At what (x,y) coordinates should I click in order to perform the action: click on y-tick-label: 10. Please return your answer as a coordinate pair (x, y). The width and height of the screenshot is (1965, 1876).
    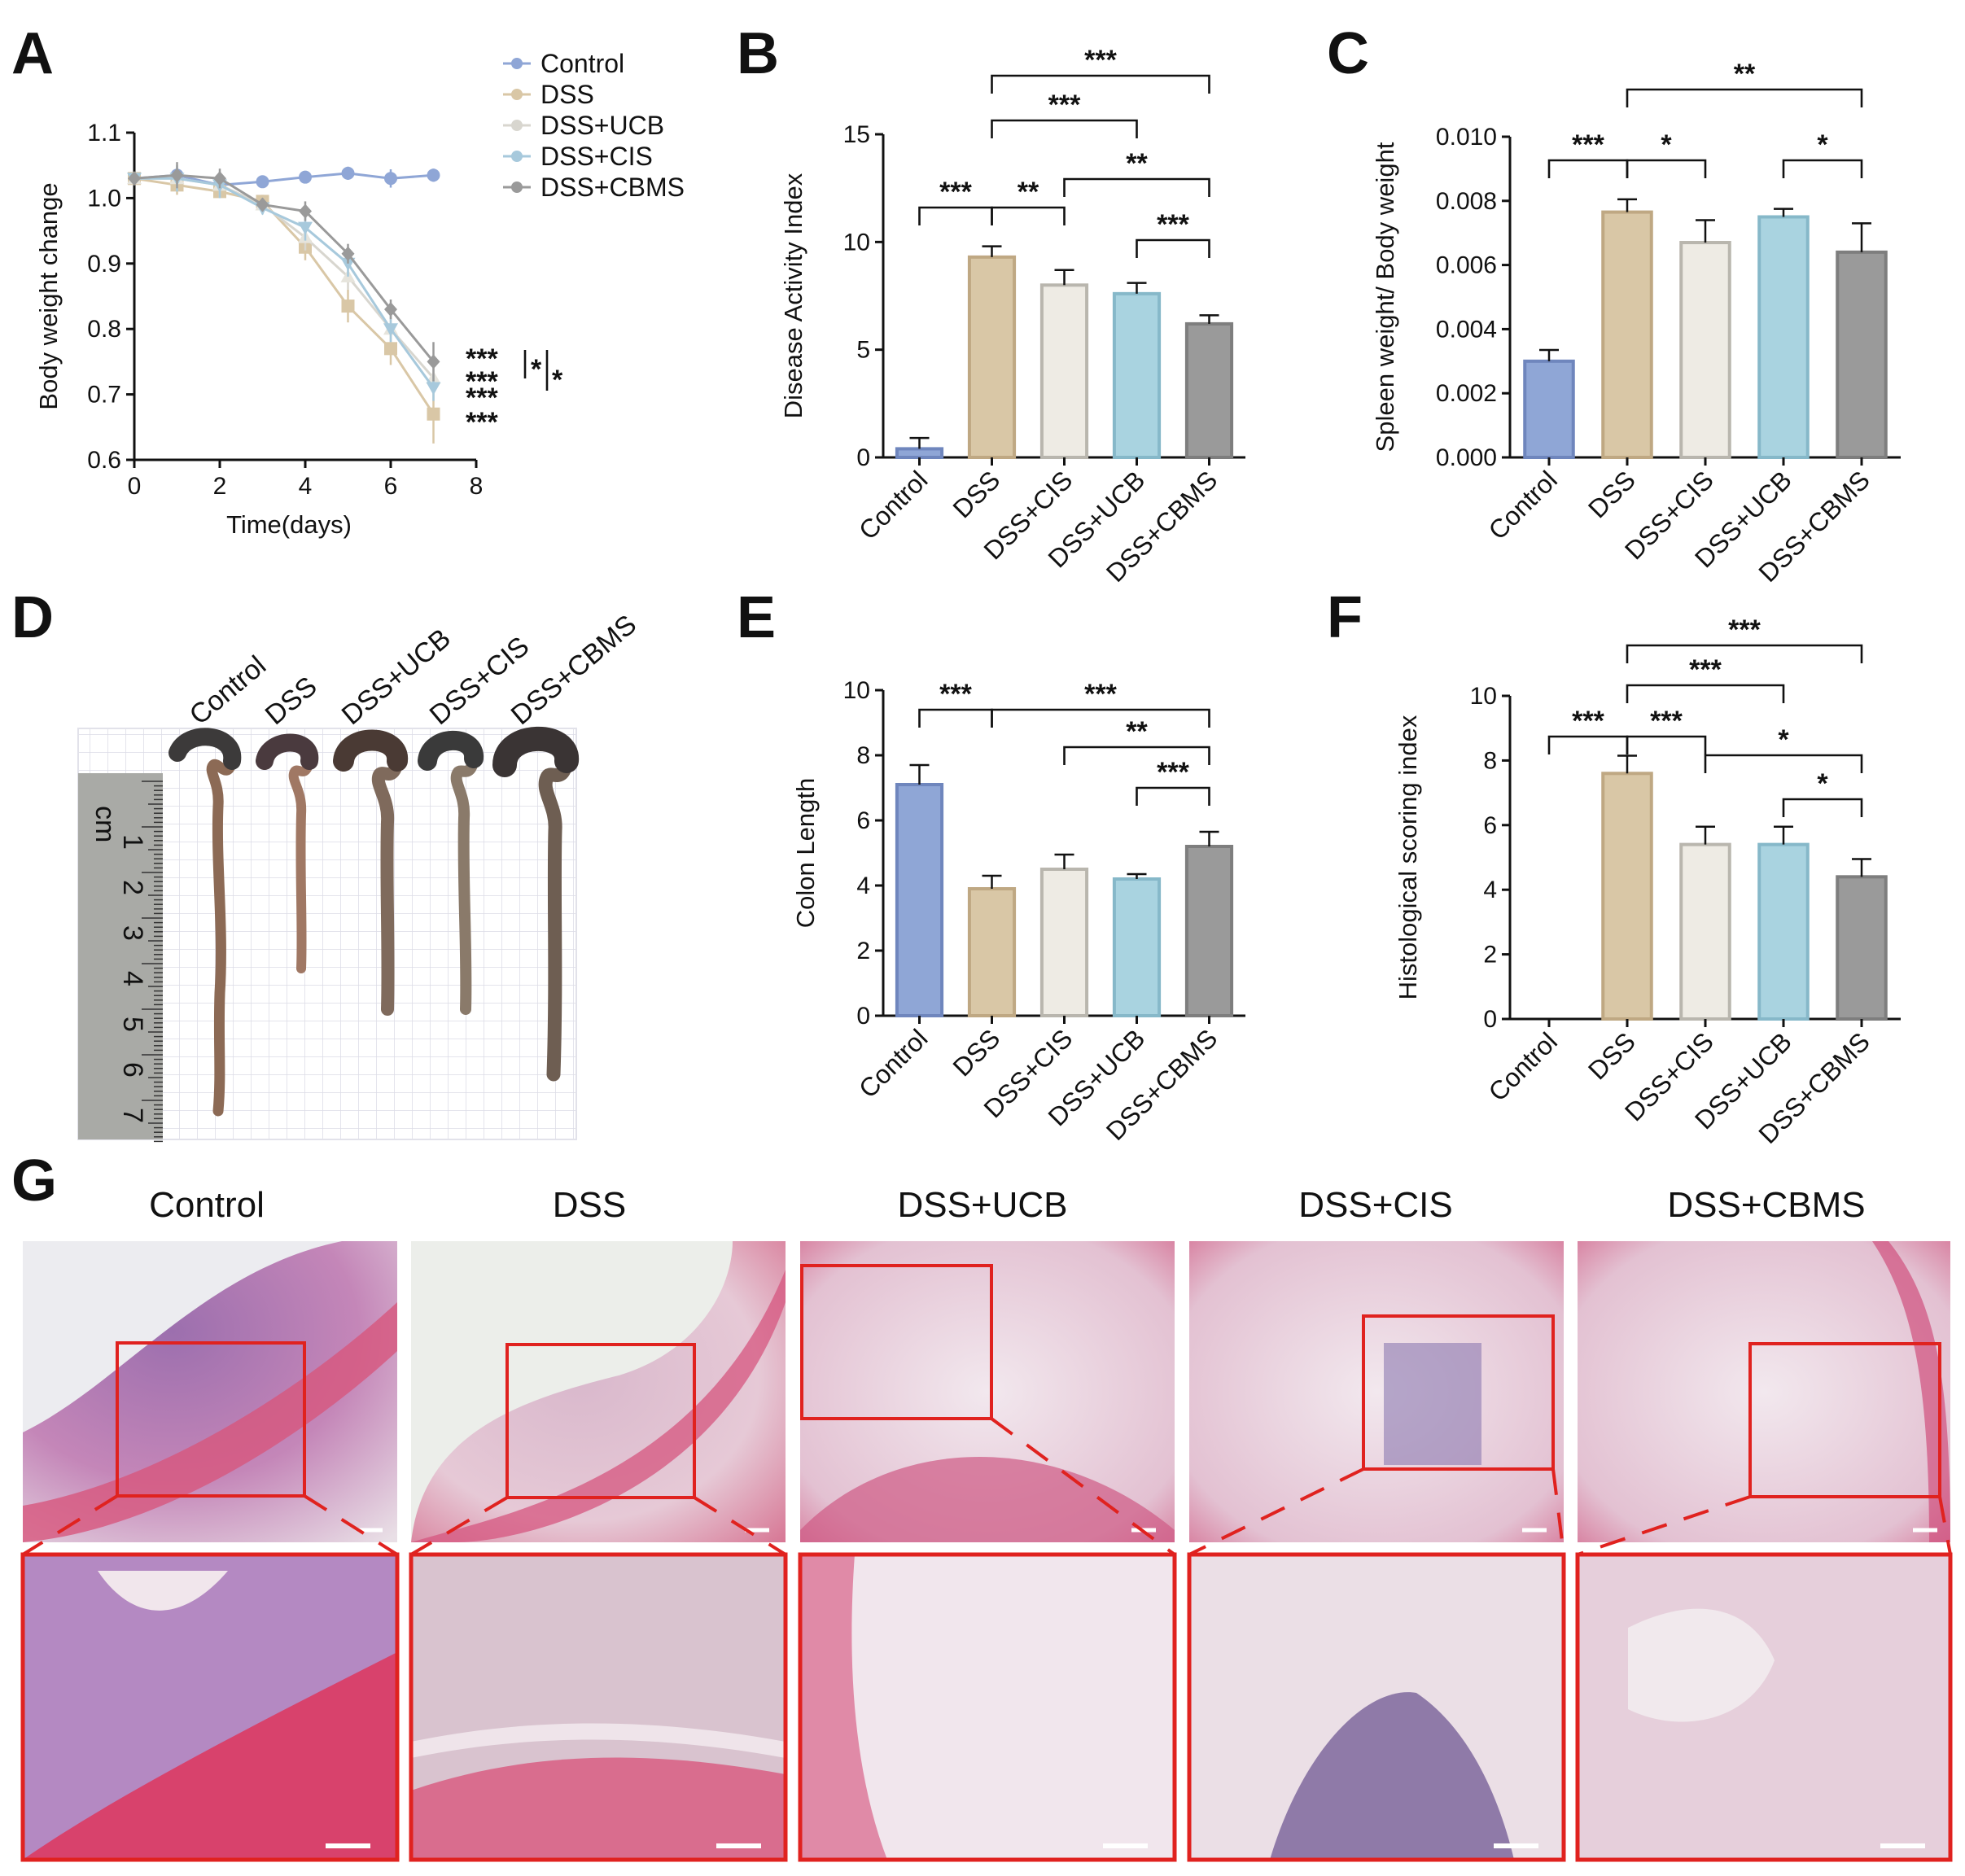
    Looking at the image, I should click on (856, 242).